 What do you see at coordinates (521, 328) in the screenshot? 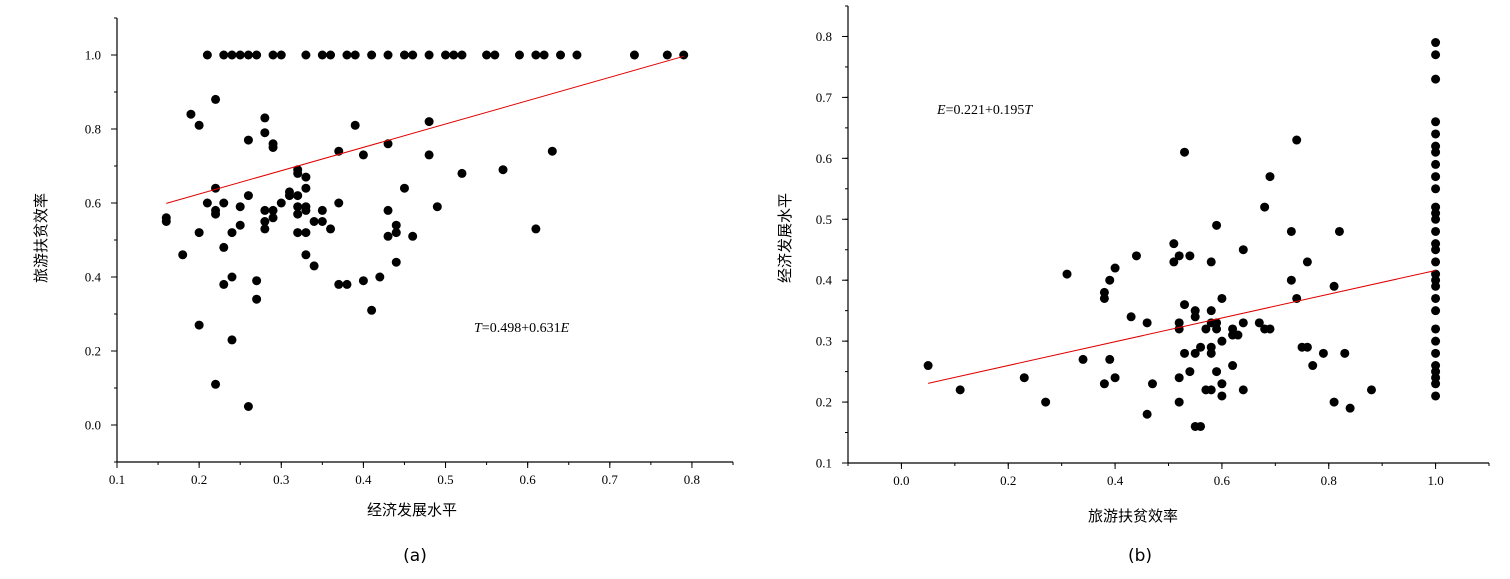
I see `panel-a-eq-rest: =0.498+0.631` at bounding box center [521, 328].